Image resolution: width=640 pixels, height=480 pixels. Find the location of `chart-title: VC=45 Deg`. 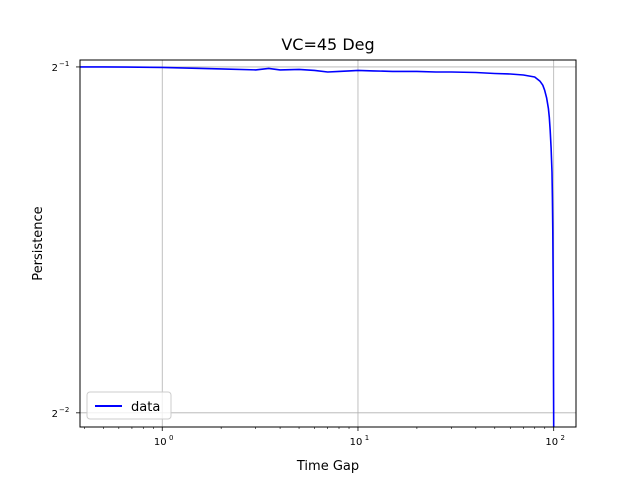

chart-title: VC=45 Deg is located at coordinates (327, 44).